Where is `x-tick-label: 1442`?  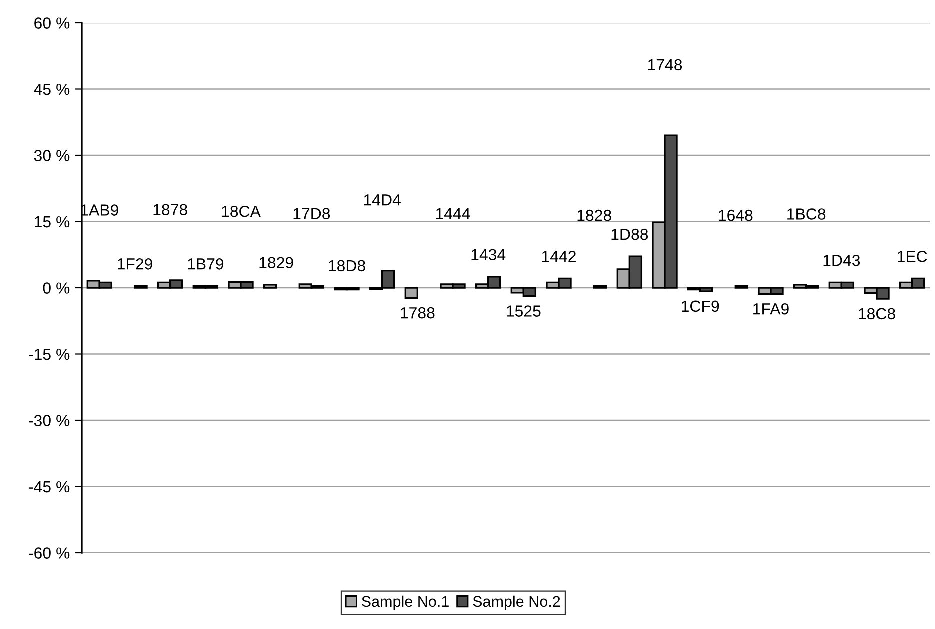
x-tick-label: 1442 is located at coordinates (559, 256).